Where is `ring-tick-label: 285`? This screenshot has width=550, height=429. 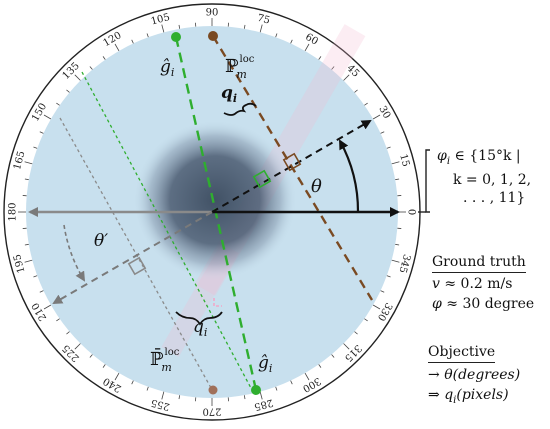 ring-tick-label: 285 is located at coordinates (263, 404).